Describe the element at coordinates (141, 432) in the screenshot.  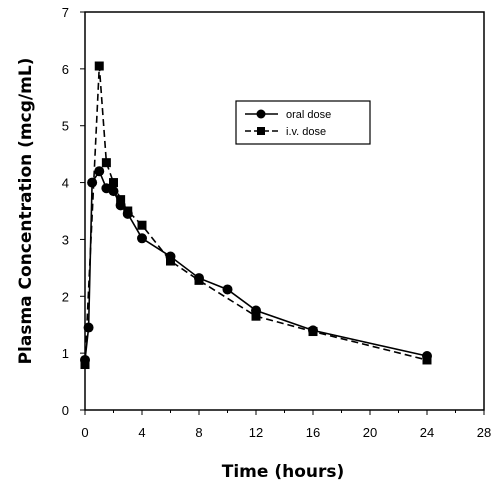
I see `x-tick-label: 4` at that location.